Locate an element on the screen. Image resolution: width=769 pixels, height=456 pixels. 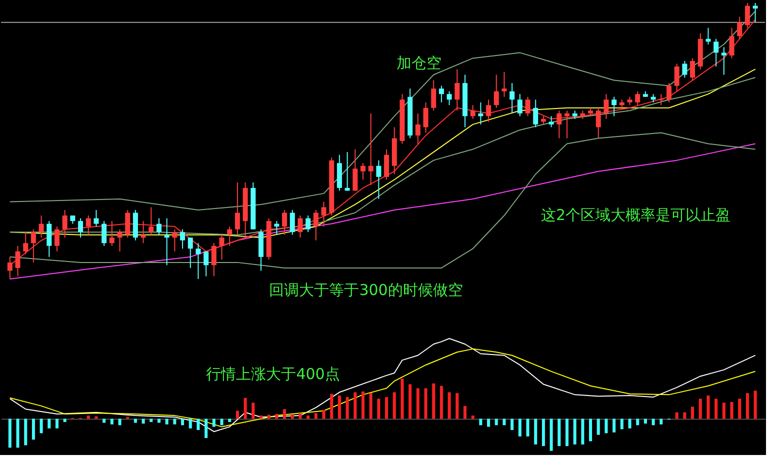
annotation: 这2个区域大概率是可以止盈 is located at coordinates (636, 215).